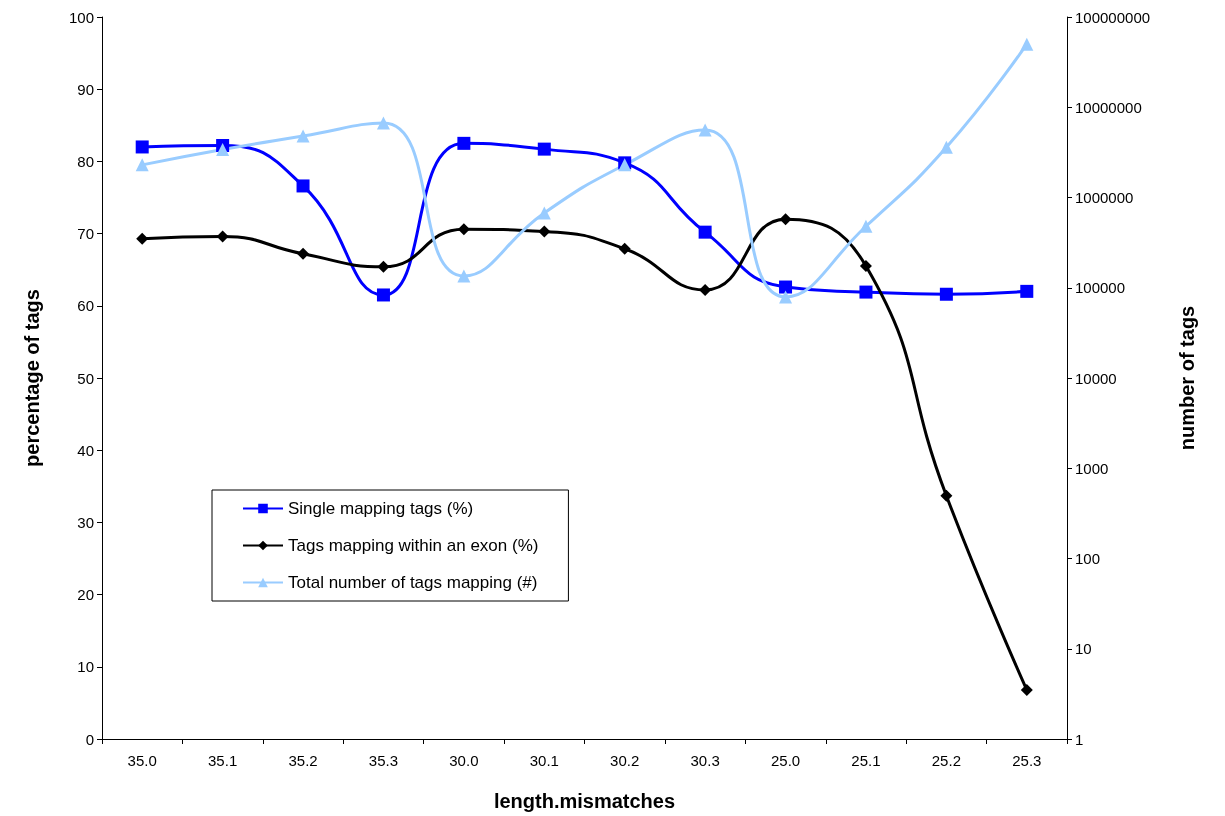  I want to click on x-tick-label: 30.0, so click(464, 760).